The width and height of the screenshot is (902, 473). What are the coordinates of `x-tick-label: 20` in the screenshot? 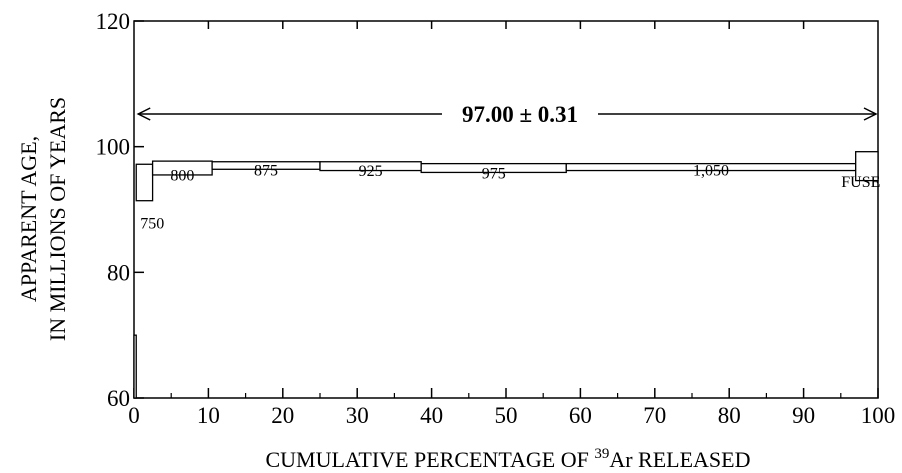 It's located at (282, 415).